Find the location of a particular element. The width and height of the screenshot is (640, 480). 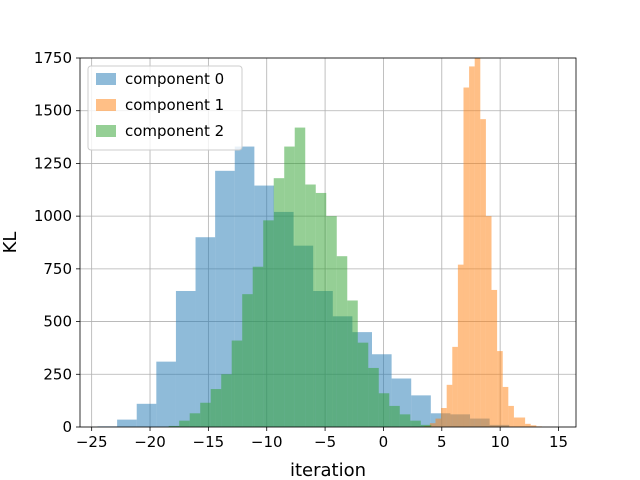

y-axis-ticks: 0 250 500 750 1000 1250 1500 1750 is located at coordinates (57, 242).